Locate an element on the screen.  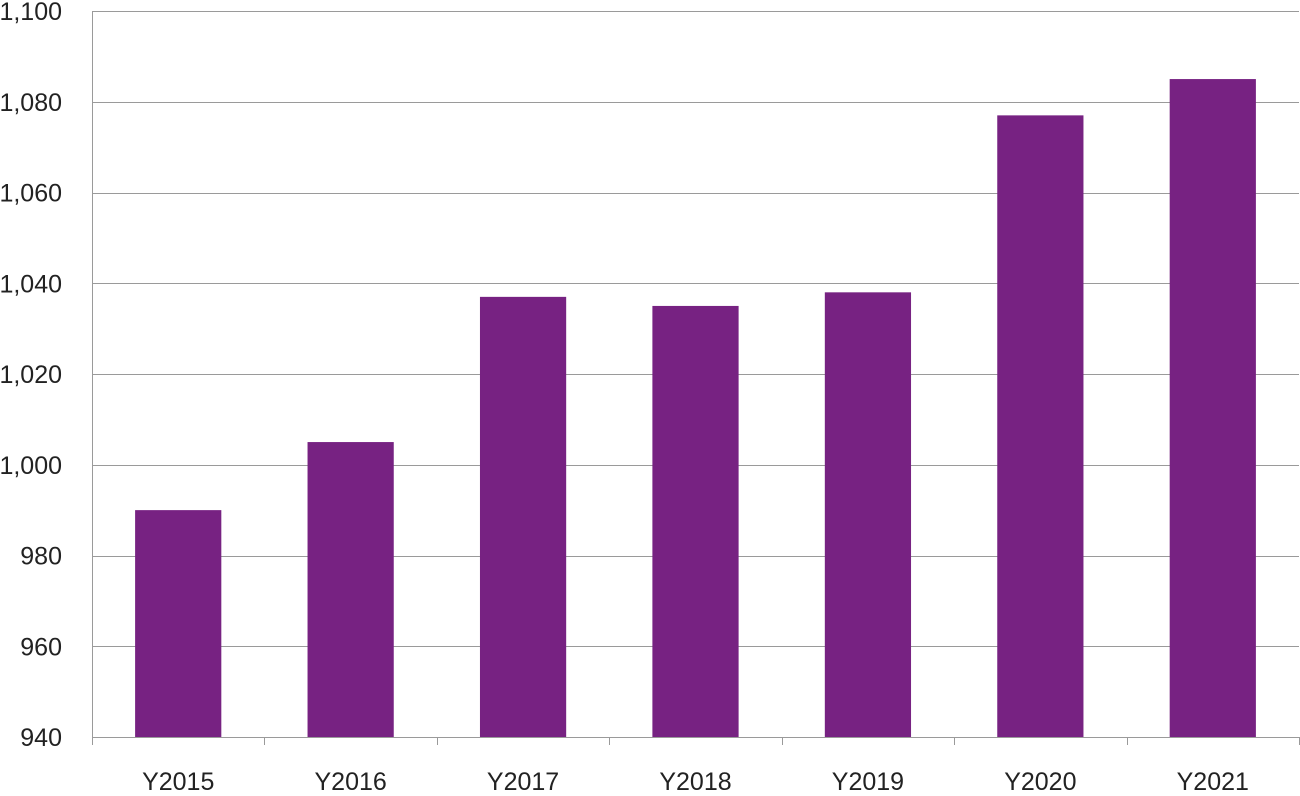
bar-y2020 is located at coordinates (1040, 426).